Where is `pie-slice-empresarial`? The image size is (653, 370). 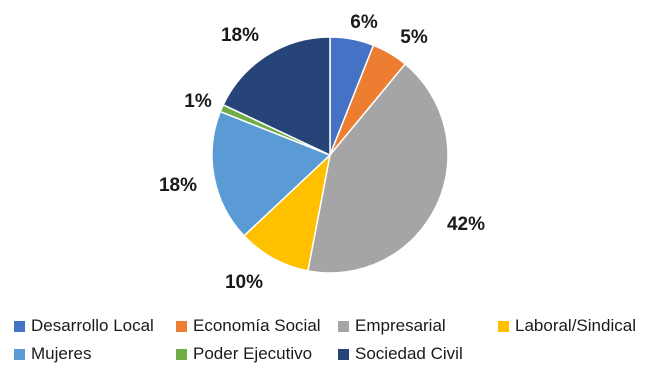
pie-slice-empresarial is located at coordinates (378, 168).